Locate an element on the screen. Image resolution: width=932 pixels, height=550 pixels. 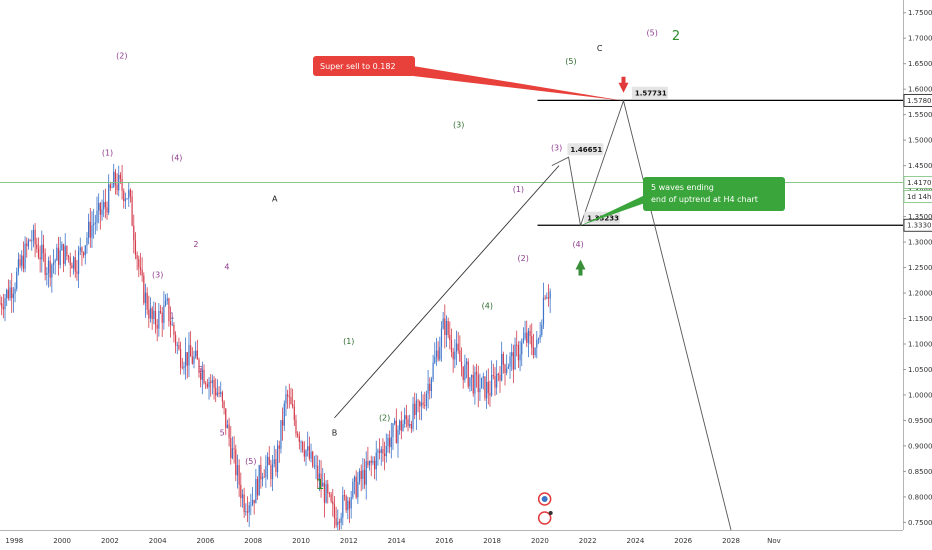
time-tick-label: 2022 is located at coordinates (588, 541).